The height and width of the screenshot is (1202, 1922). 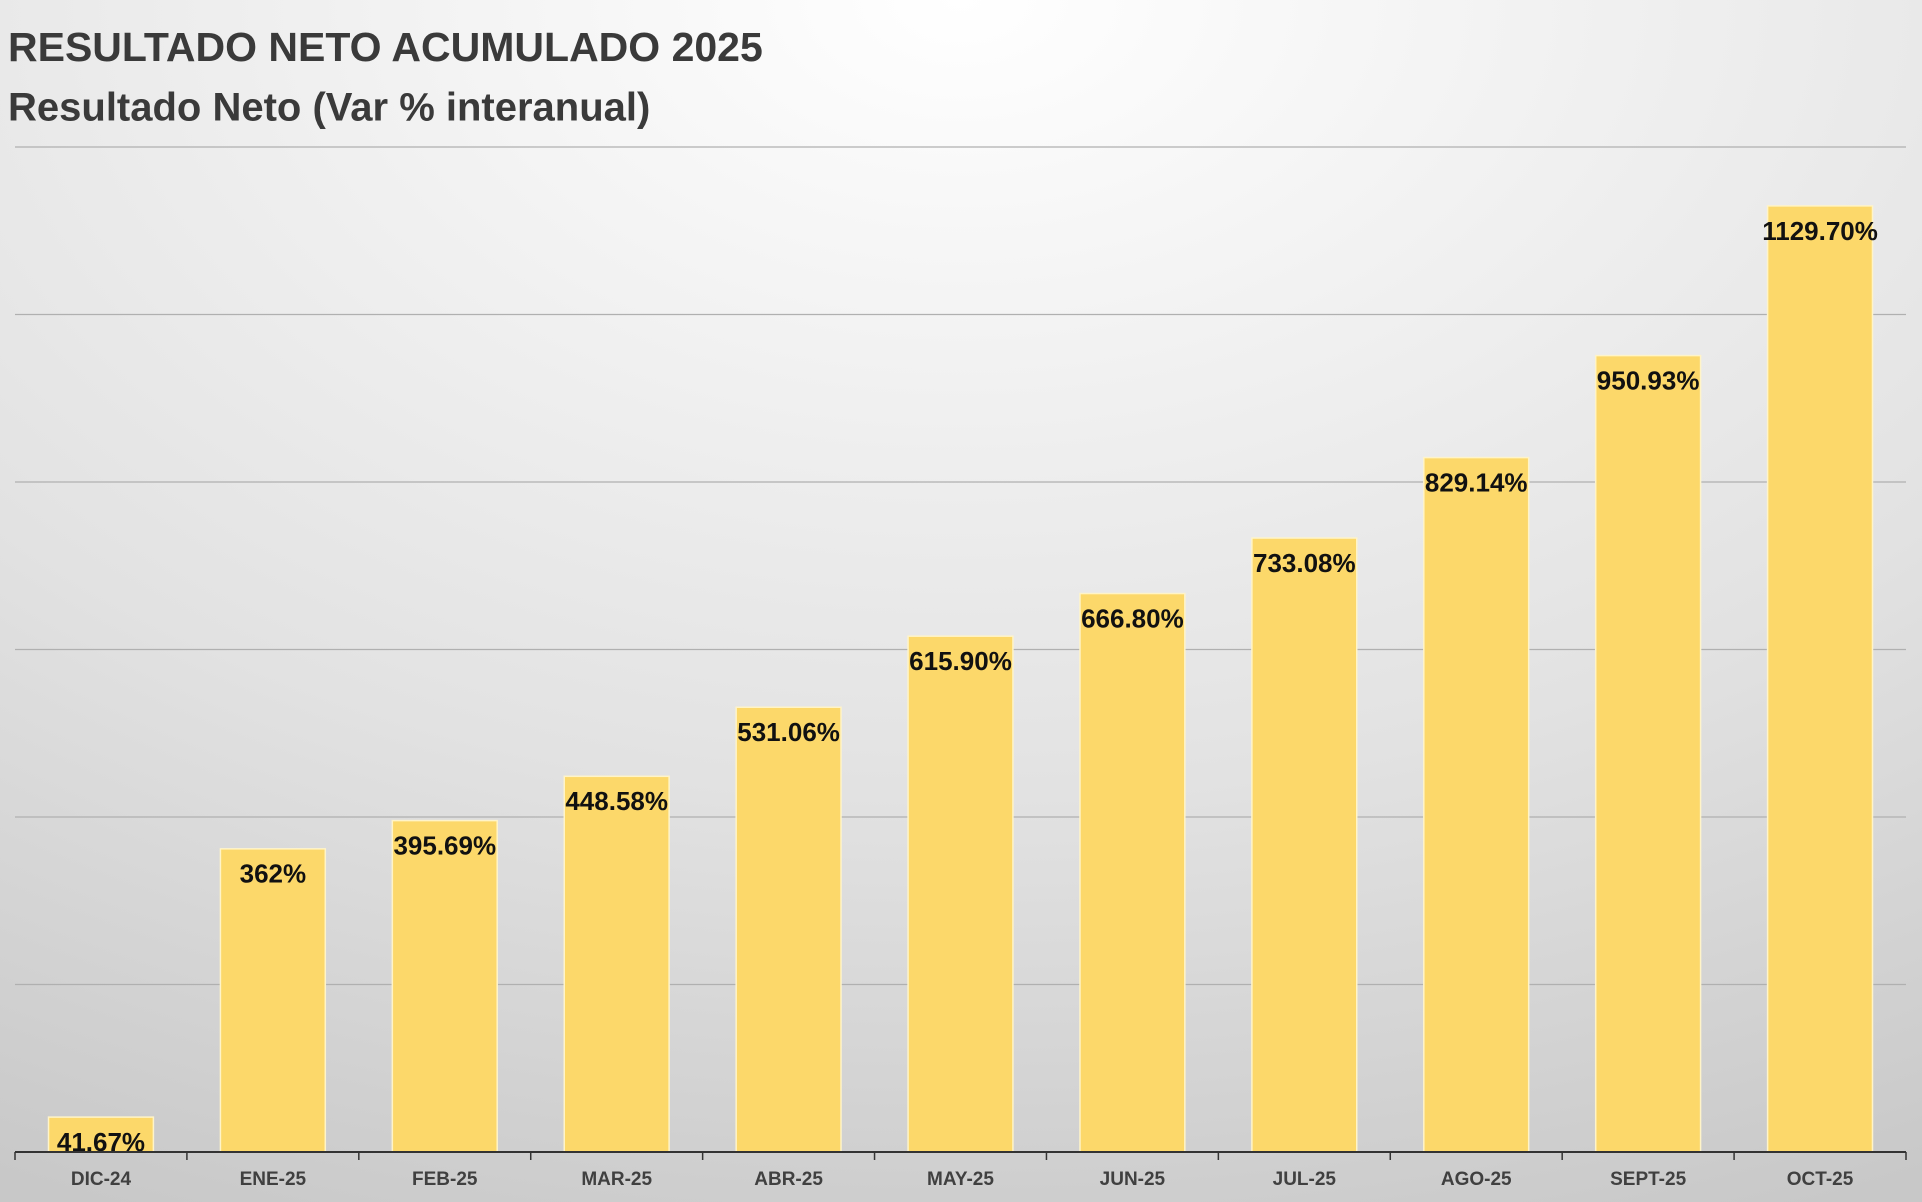 What do you see at coordinates (273, 1179) in the screenshot?
I see `x-tick-label: ENE-25` at bounding box center [273, 1179].